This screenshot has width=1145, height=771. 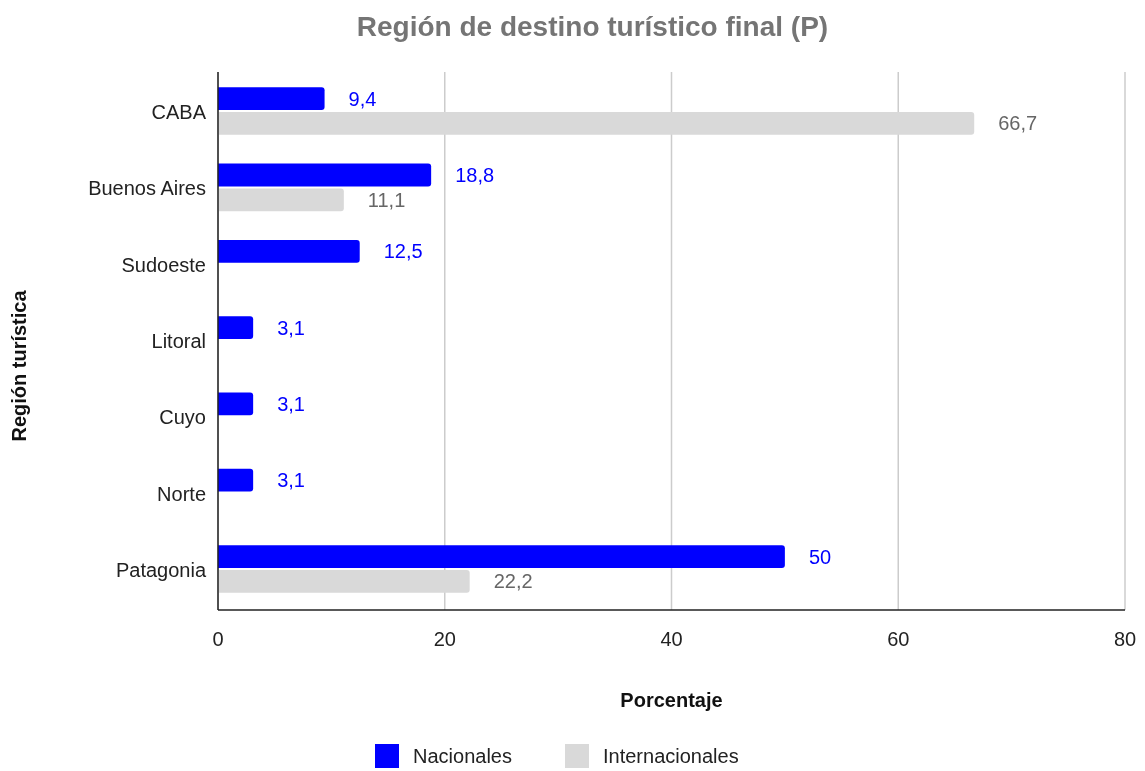 What do you see at coordinates (181, 493) in the screenshot?
I see `y-tick-label: Norte` at bounding box center [181, 493].